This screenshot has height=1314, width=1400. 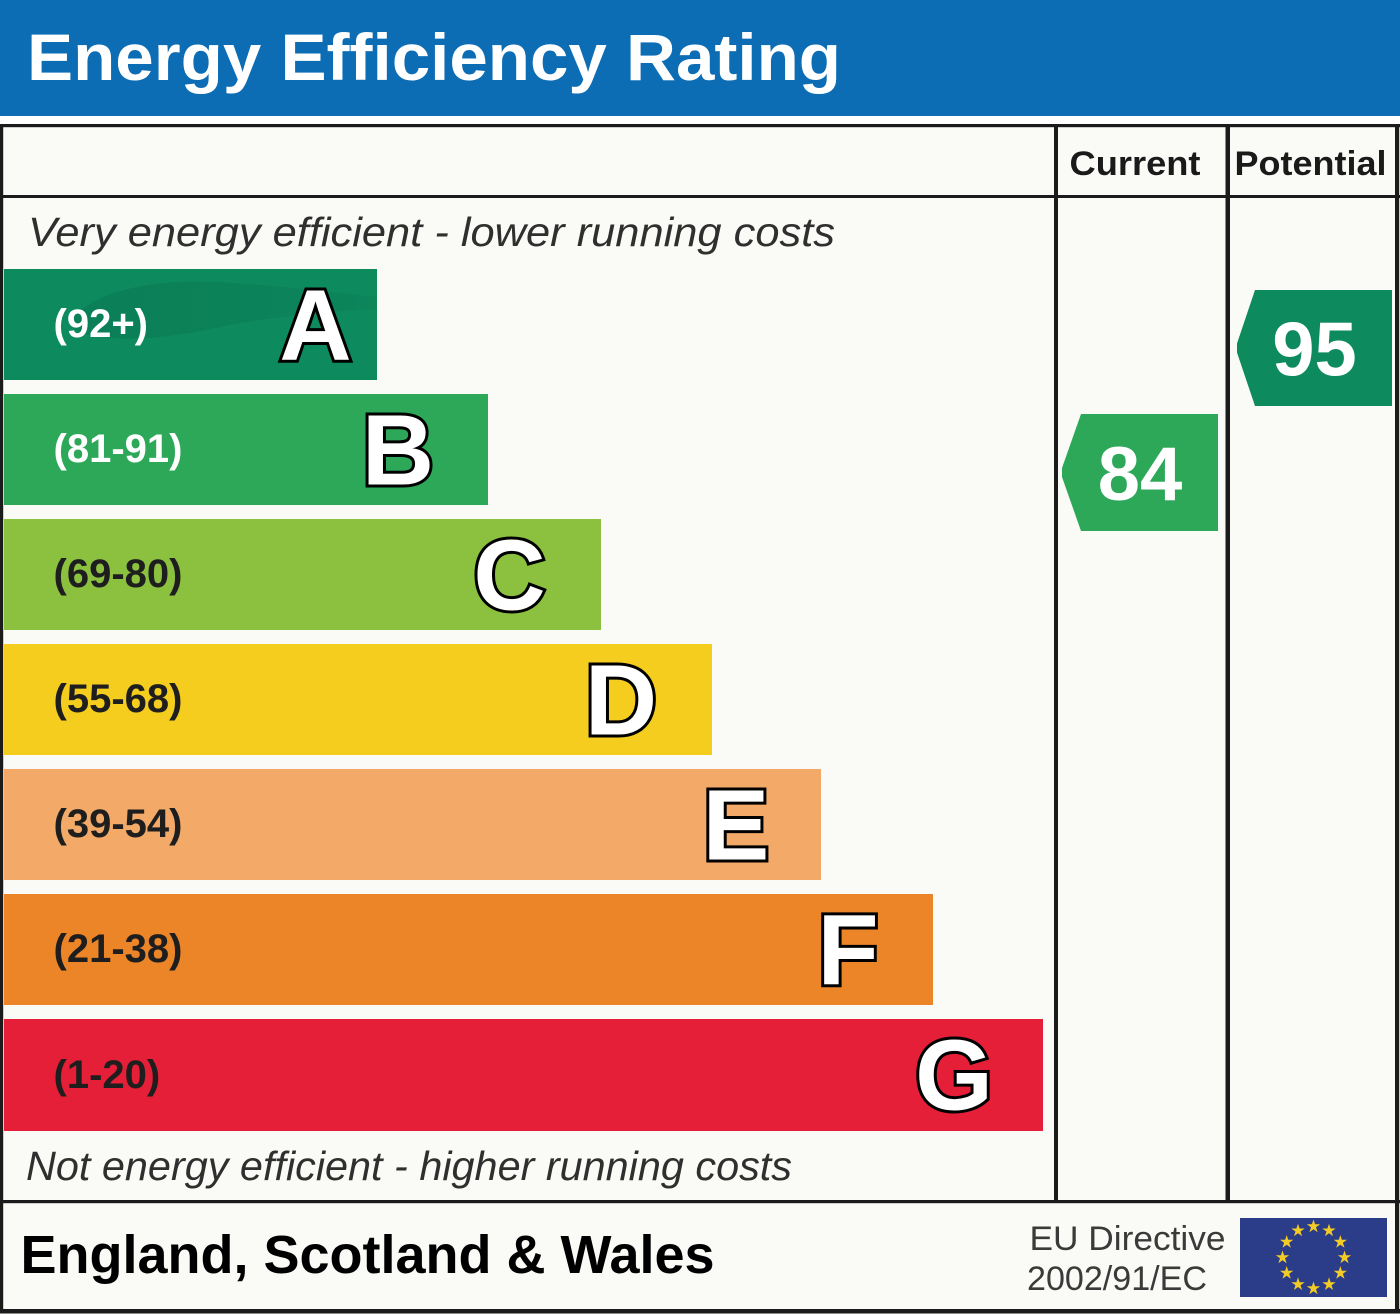 What do you see at coordinates (118, 574) in the screenshot?
I see `svg-text: (69-80)` at bounding box center [118, 574].